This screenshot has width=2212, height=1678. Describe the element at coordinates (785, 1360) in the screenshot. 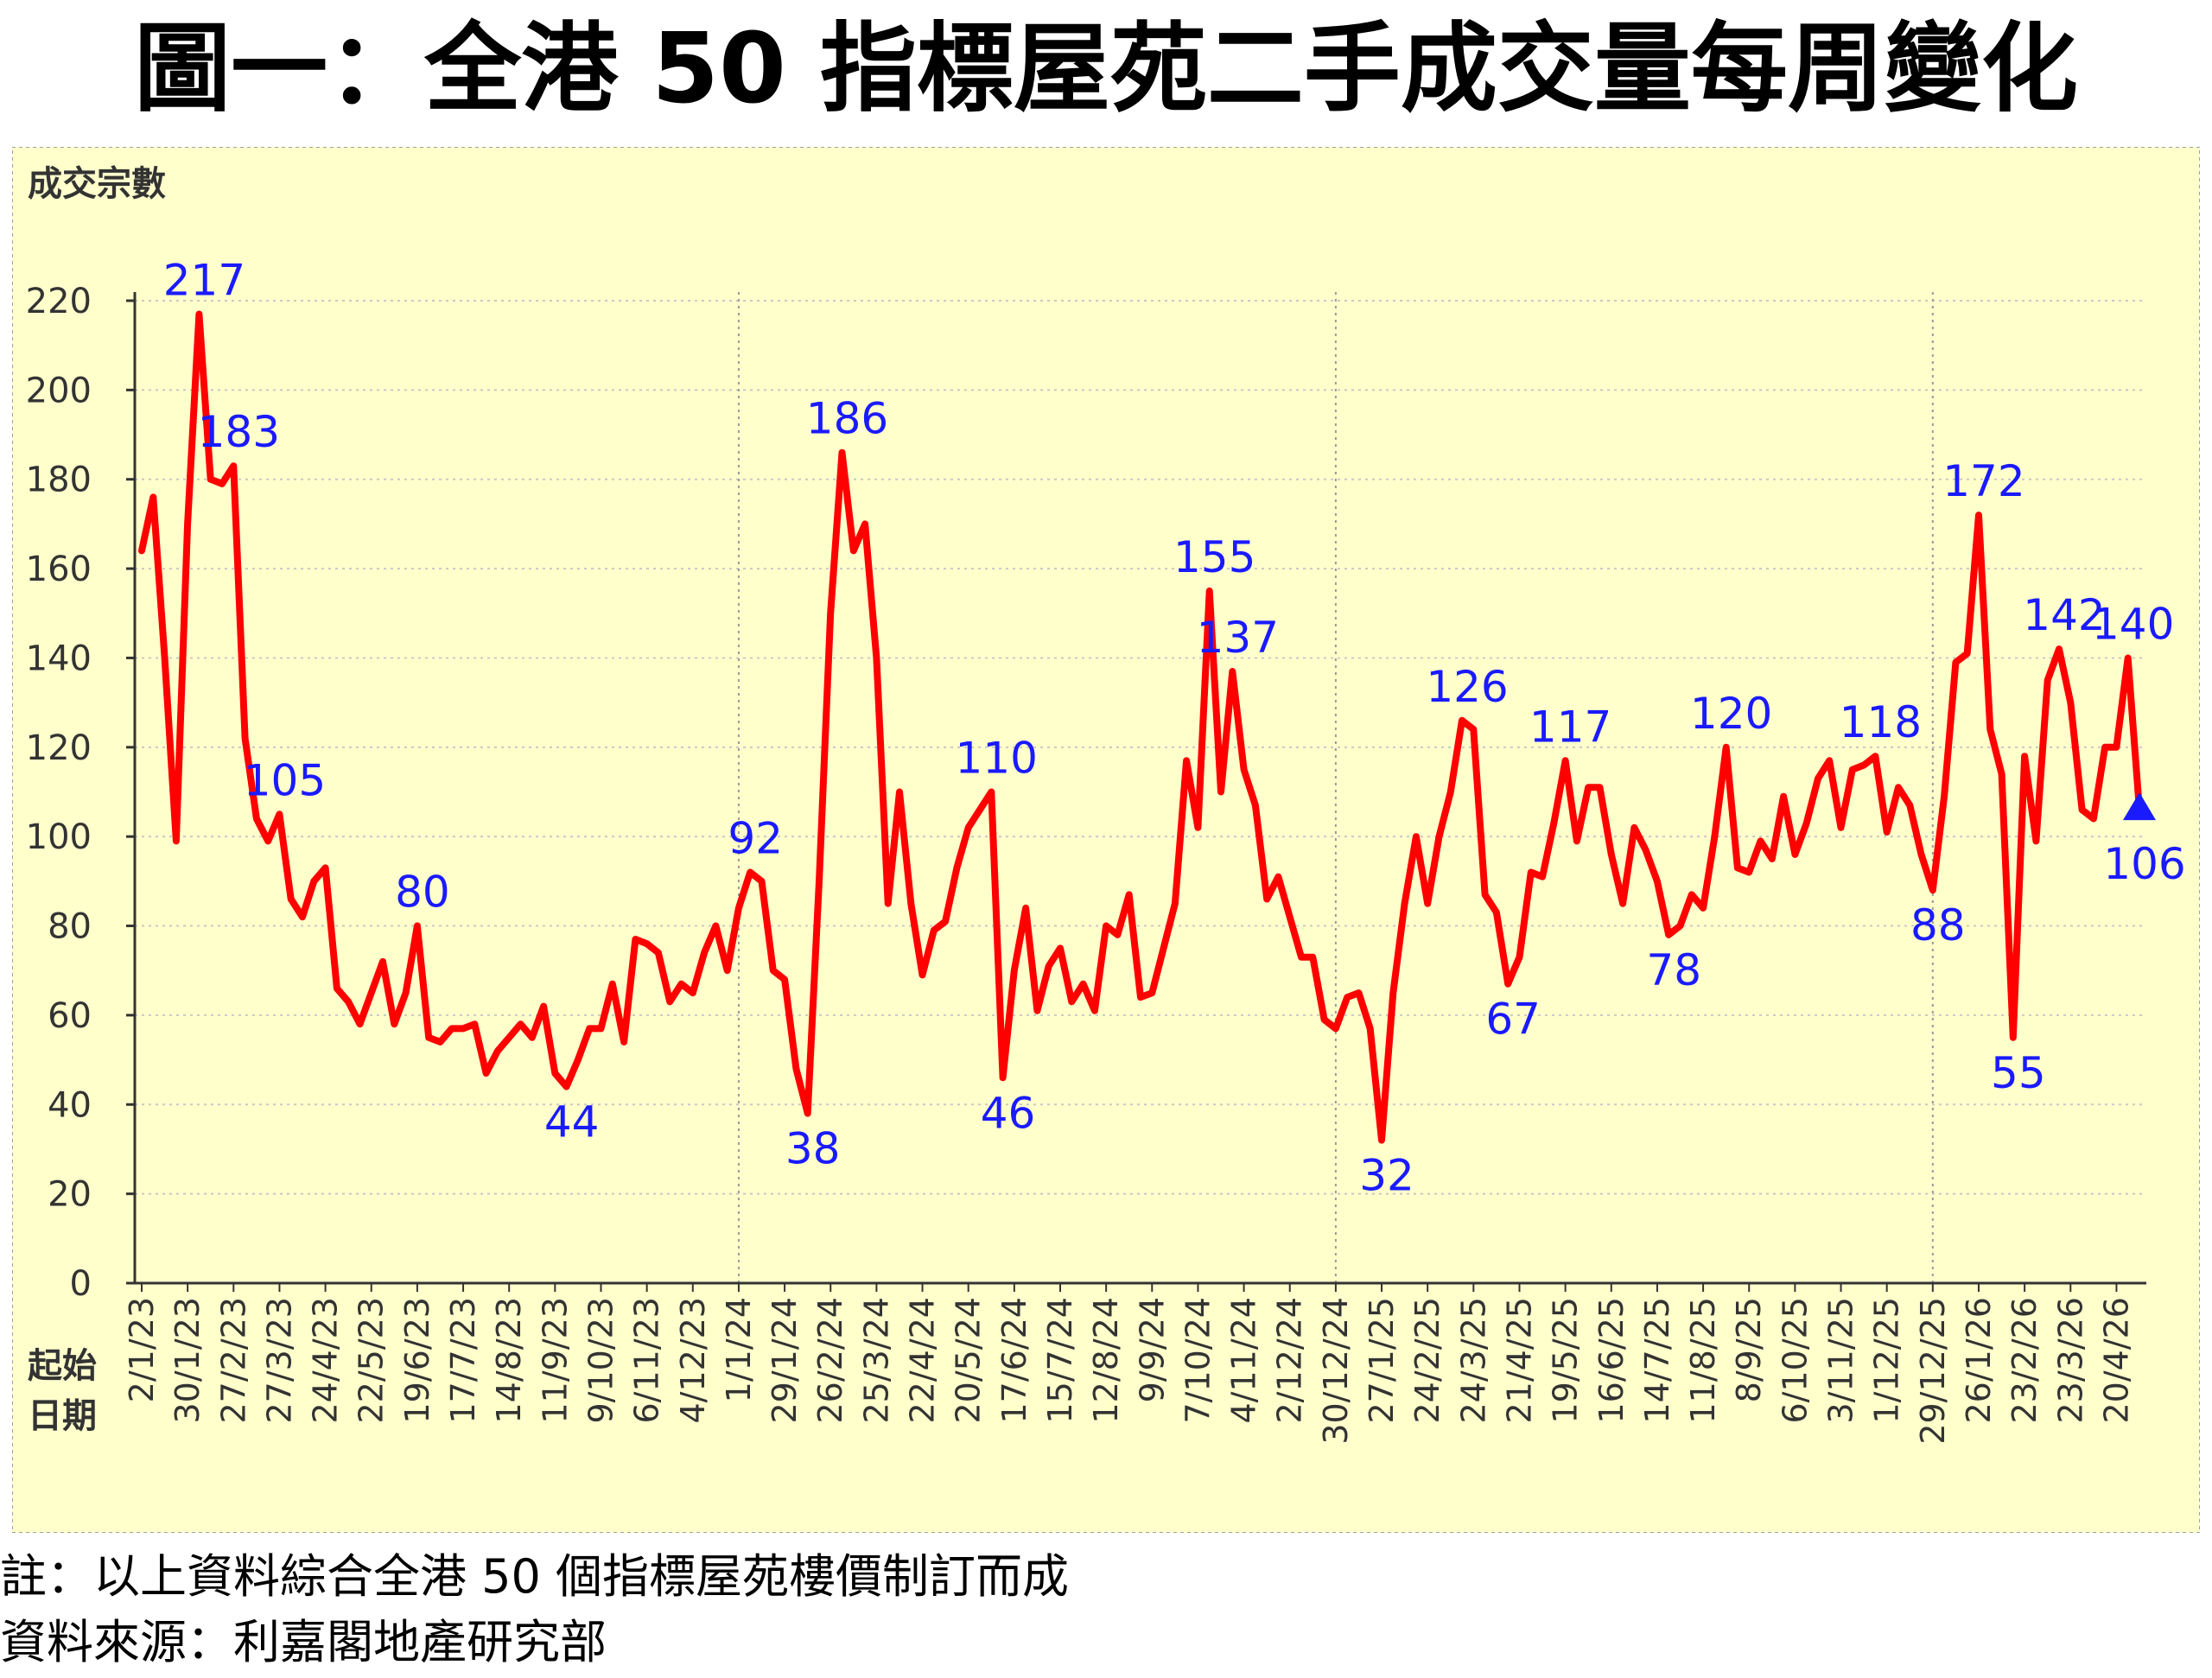

I see `x-tick-label: 29/1/24` at that location.